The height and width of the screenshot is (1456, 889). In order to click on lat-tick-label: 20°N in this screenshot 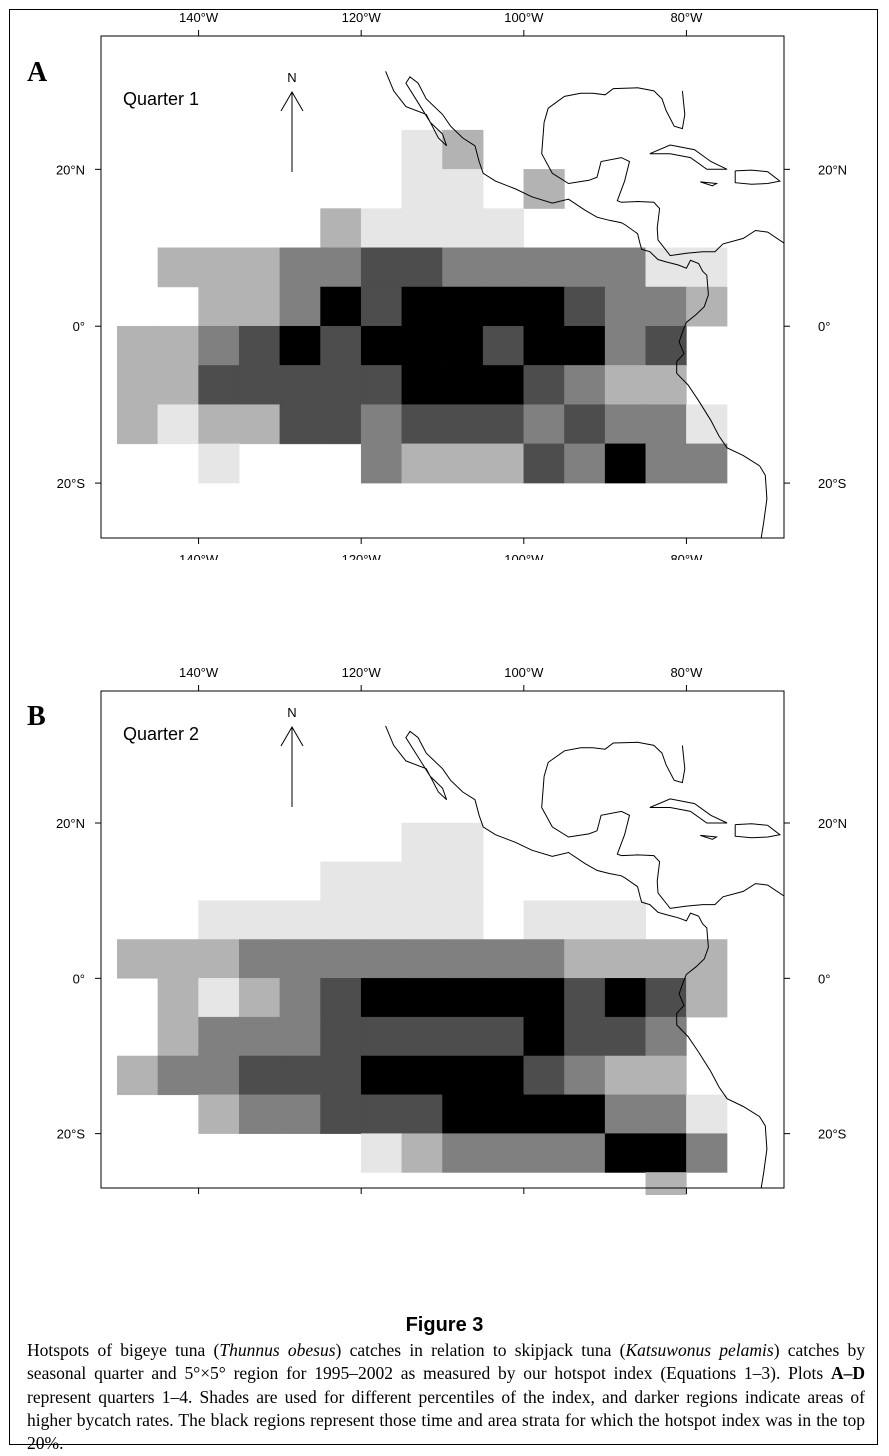, I will do `click(832, 169)`.